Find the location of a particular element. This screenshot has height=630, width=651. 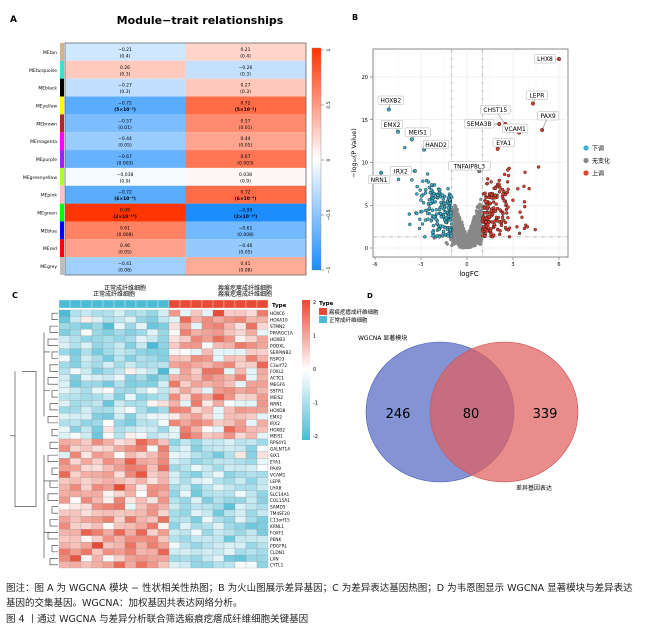

heatmap-group-label: 正常成纤维细胞 is located at coordinates (114, 294).